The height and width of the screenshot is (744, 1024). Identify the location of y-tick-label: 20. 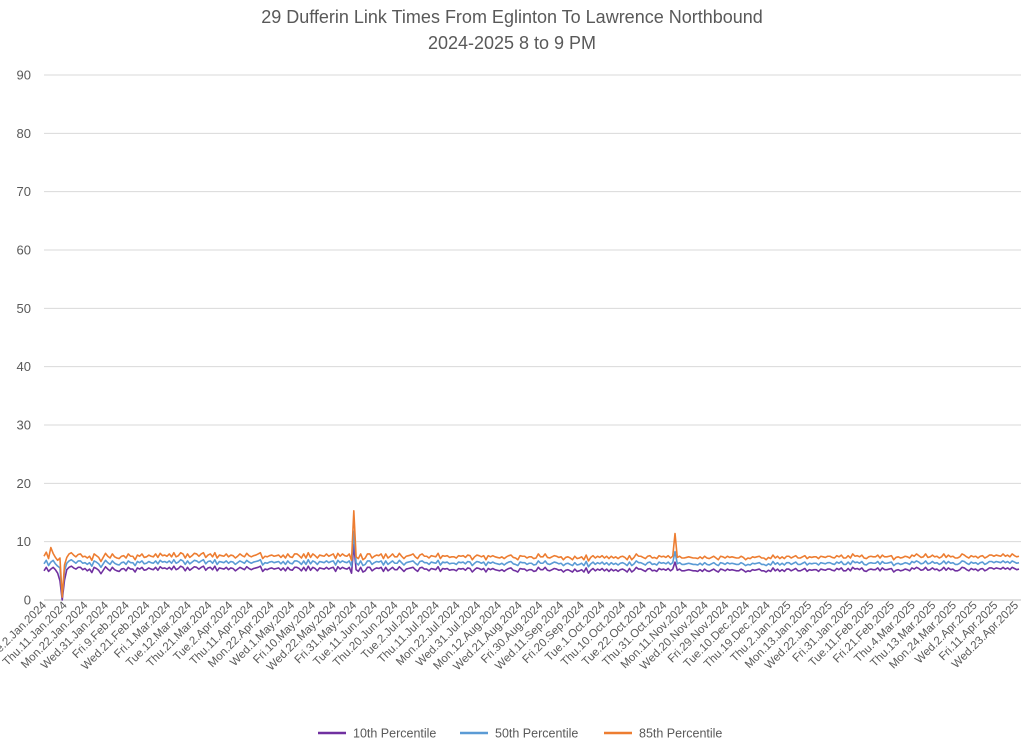
(24, 483).